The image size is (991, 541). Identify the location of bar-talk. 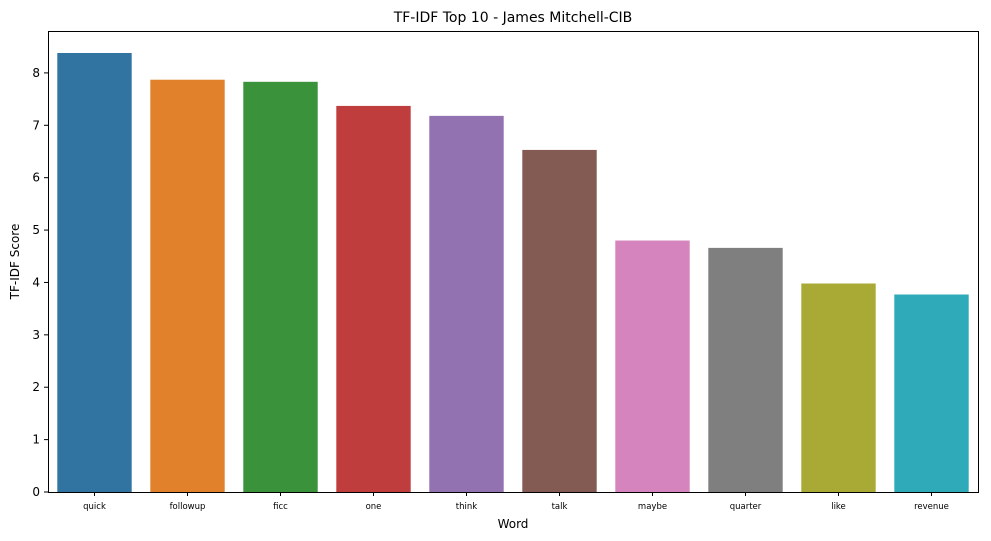
(559, 320).